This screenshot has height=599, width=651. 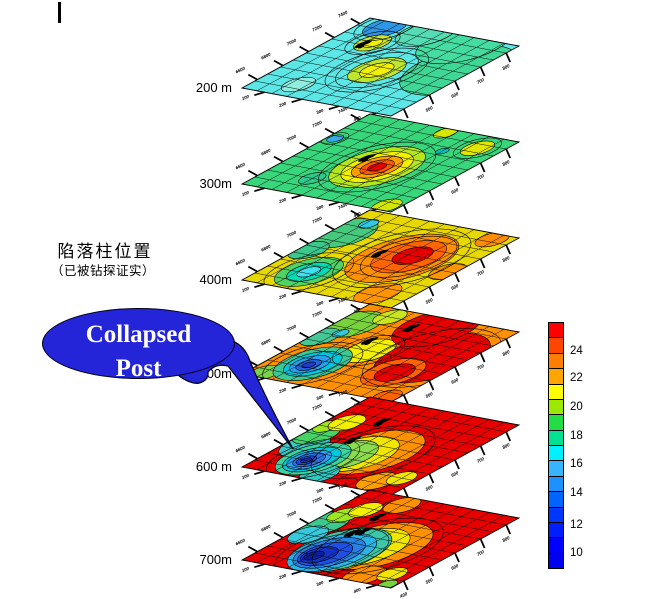 I want to click on annotation-cn-line2: （已被钻探证实）, so click(x=102, y=271).